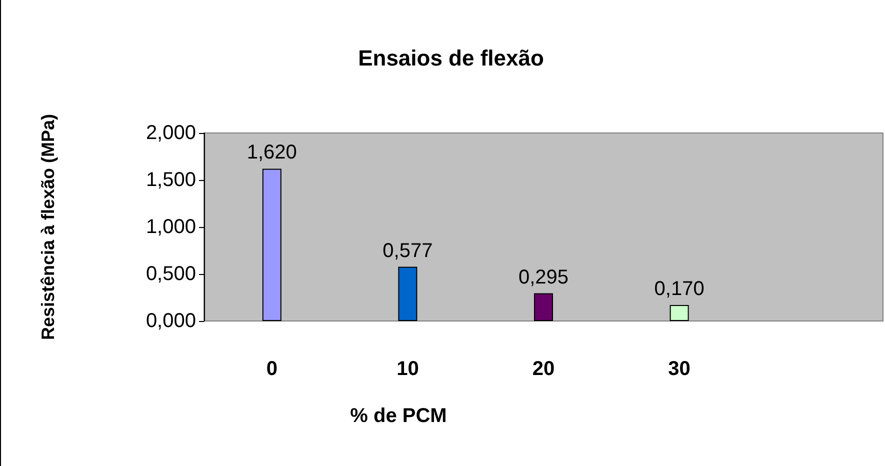 This screenshot has width=885, height=466. What do you see at coordinates (407, 251) in the screenshot?
I see `data-label: 0,577` at bounding box center [407, 251].